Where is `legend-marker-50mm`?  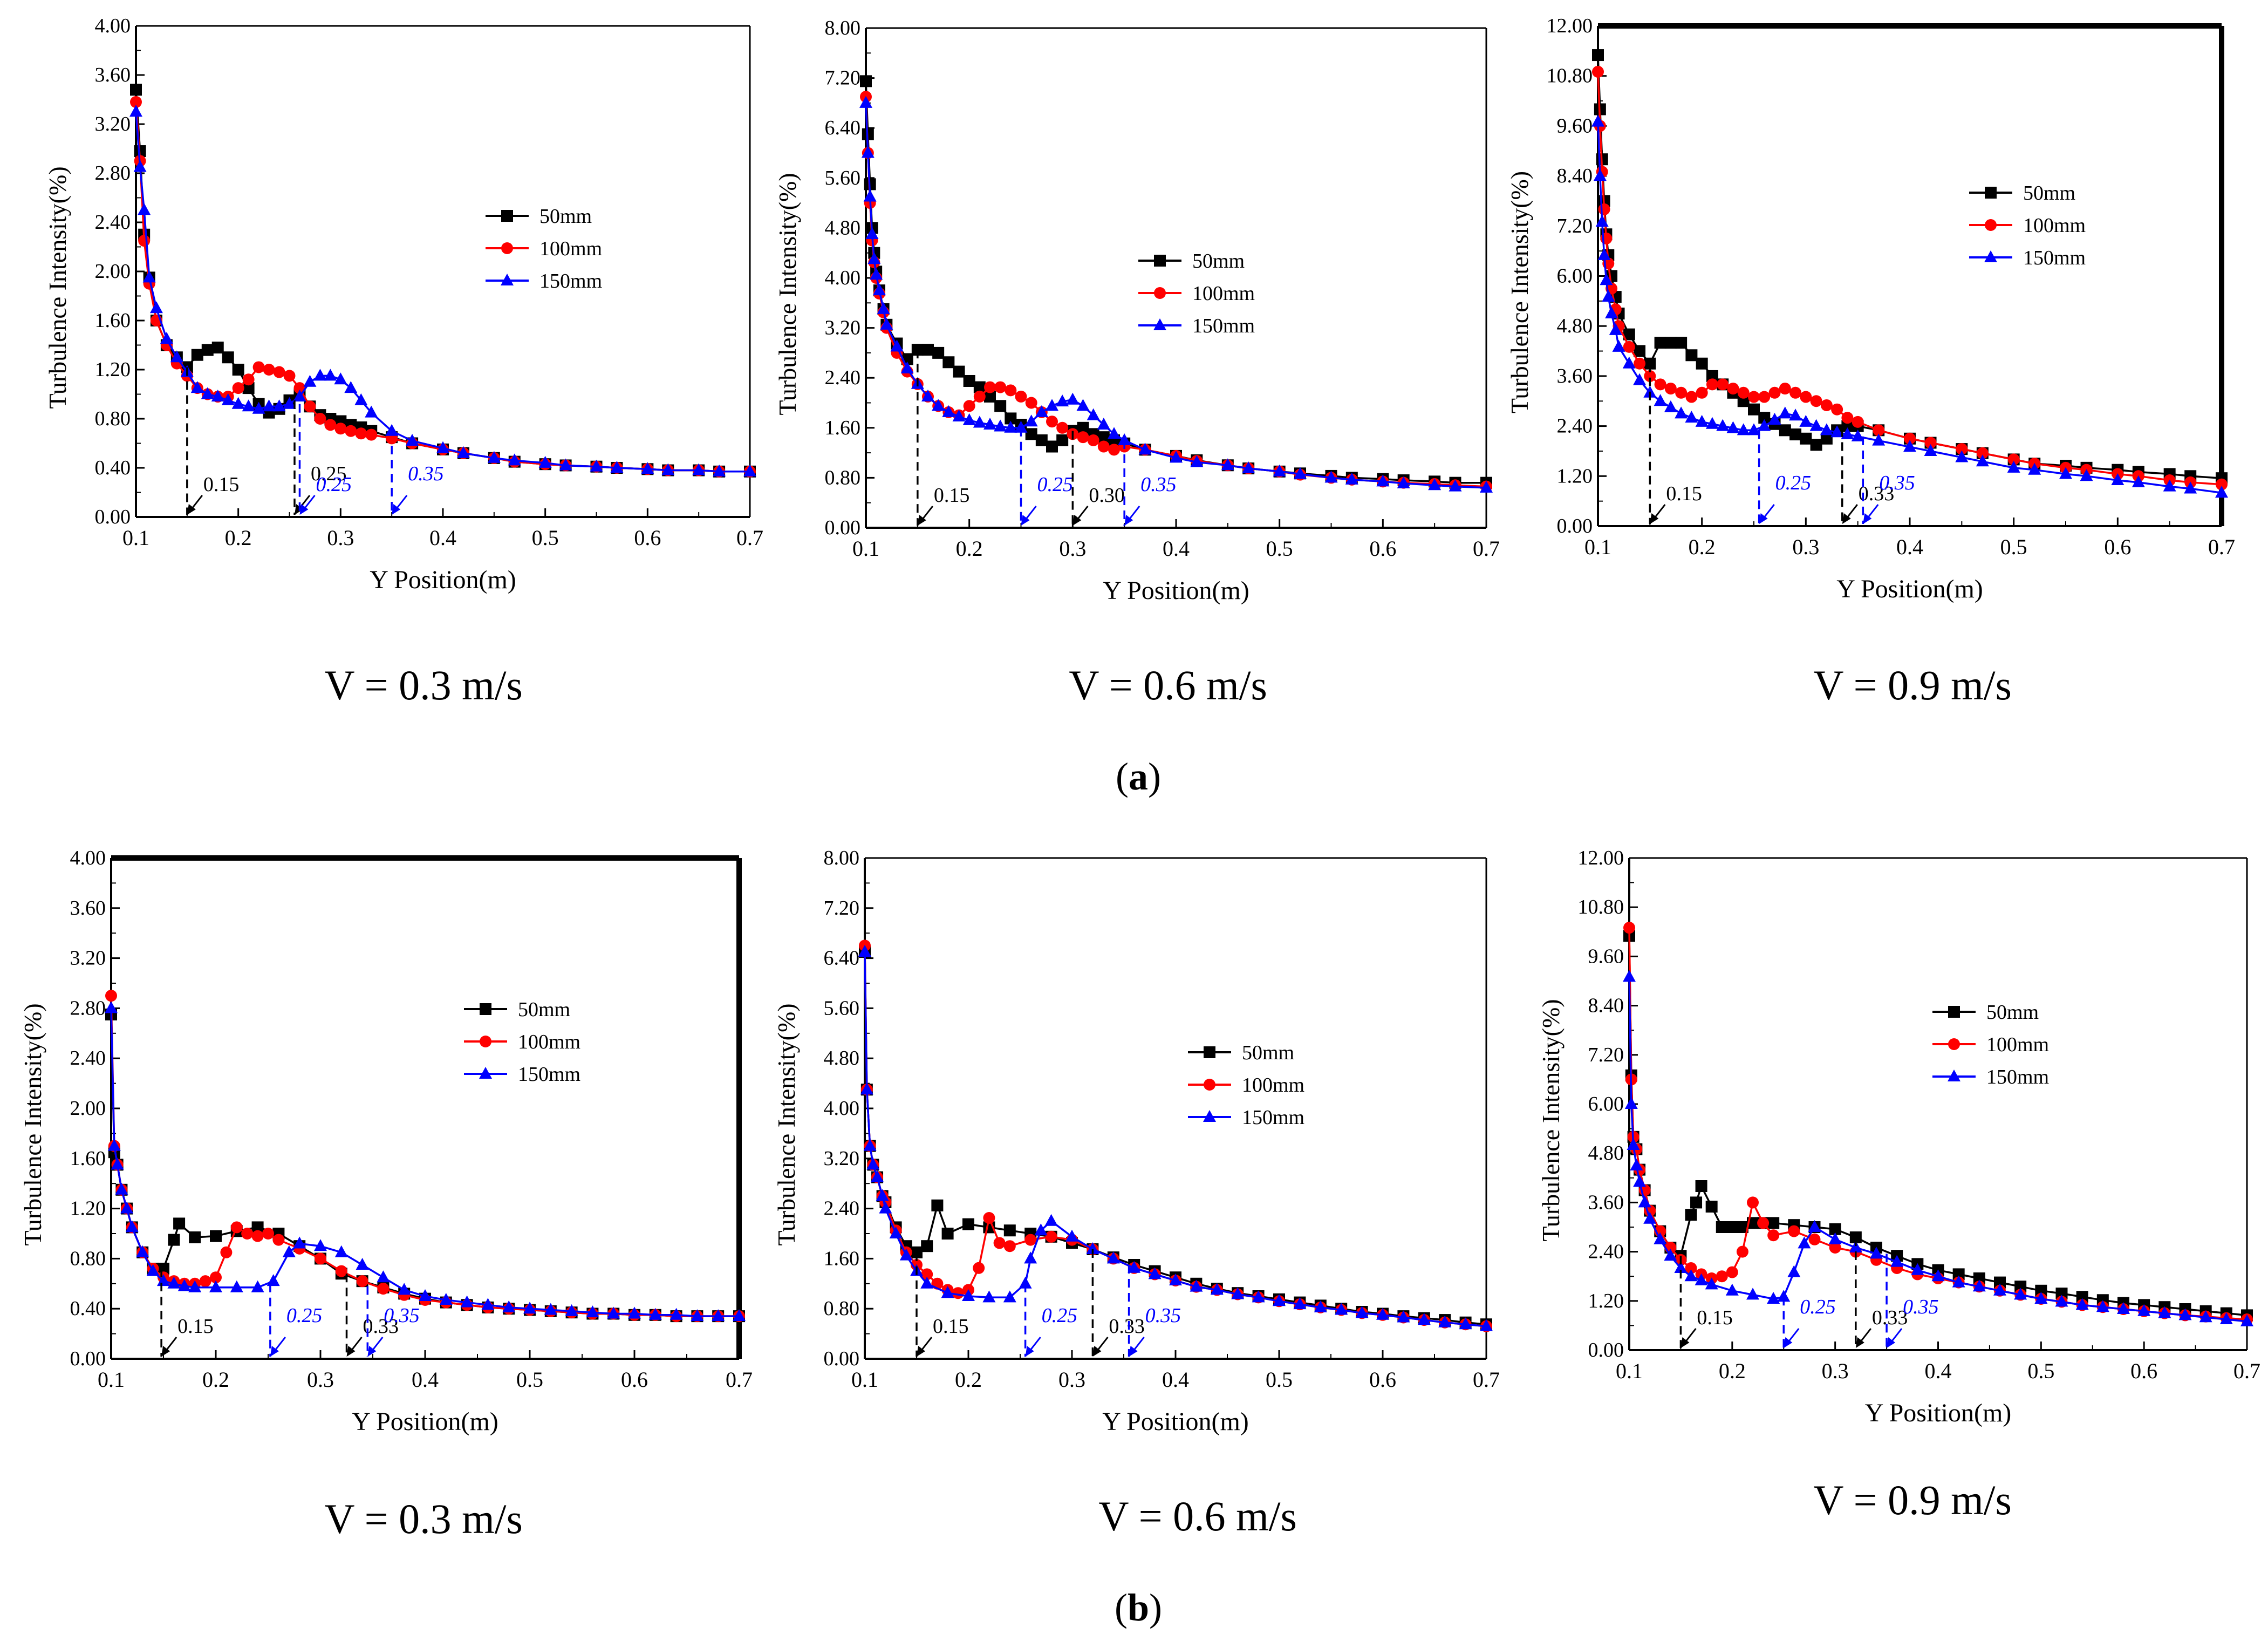
legend-marker-50mm is located at coordinates (507, 216).